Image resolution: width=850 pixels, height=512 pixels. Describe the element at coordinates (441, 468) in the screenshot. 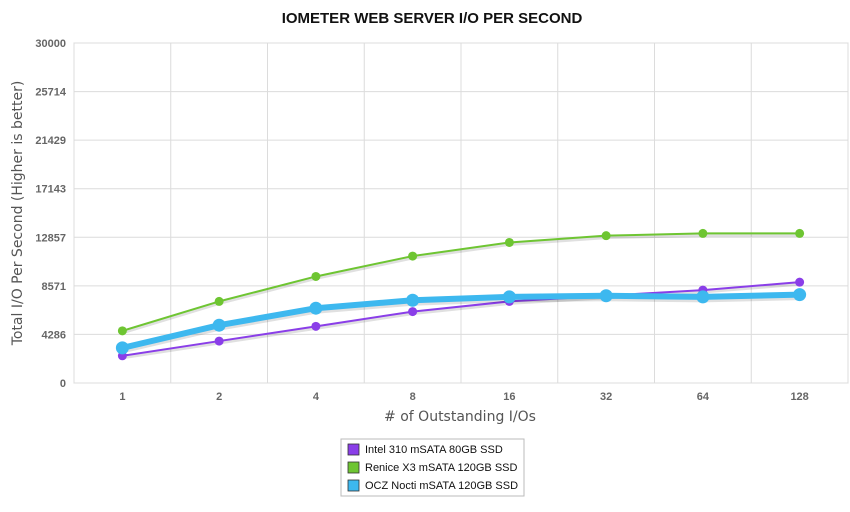

I see `legend-label: Renice X3 mSATA 120GB SSD` at that location.